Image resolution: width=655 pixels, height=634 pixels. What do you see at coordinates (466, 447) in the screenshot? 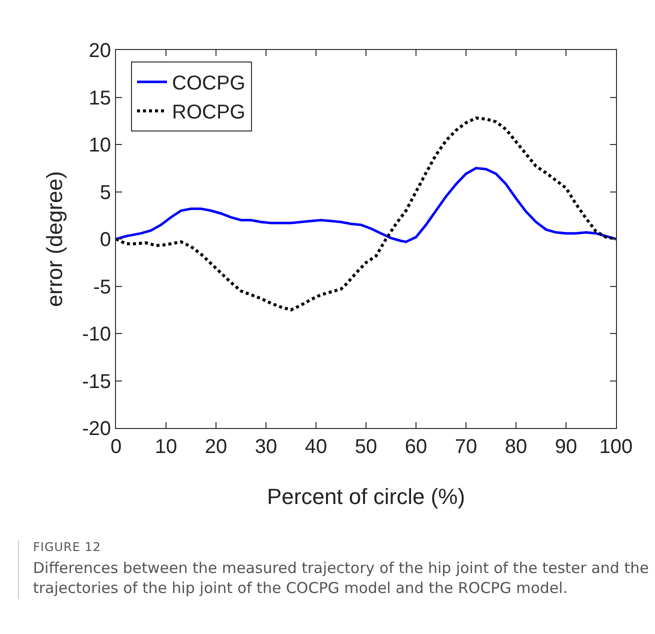
I see `x-tick-label: 70` at bounding box center [466, 447].